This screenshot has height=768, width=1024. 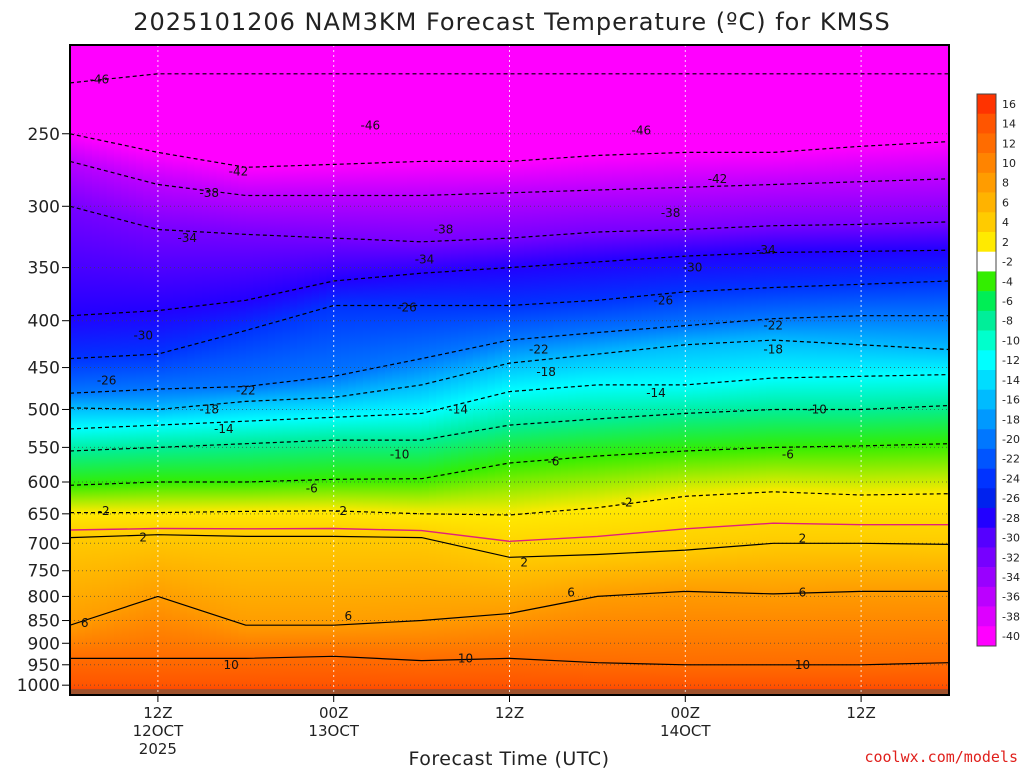 I want to click on colorbar-tick-label: 6, so click(x=1005, y=202).